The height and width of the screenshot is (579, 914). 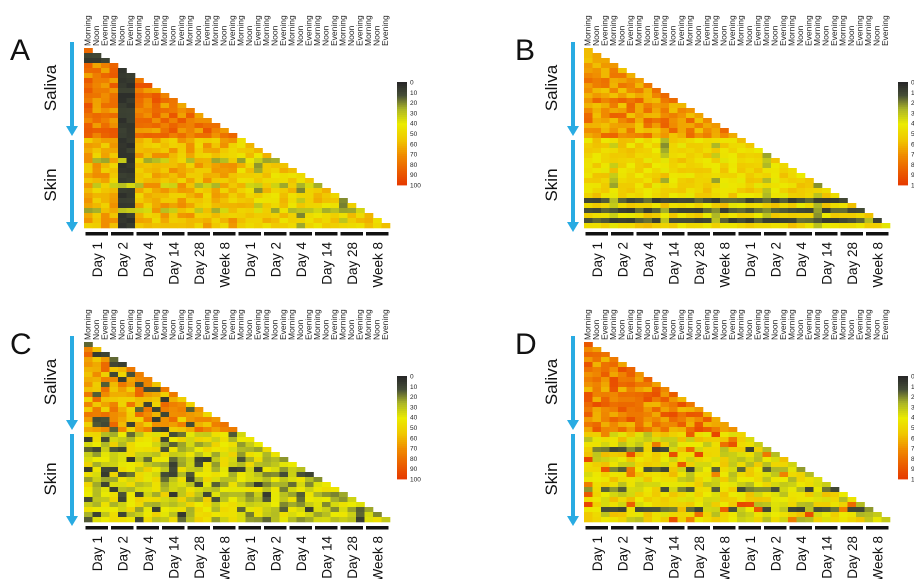 What do you see at coordinates (724, 557) in the screenshot?
I see `day-label: Week 8` at bounding box center [724, 557].